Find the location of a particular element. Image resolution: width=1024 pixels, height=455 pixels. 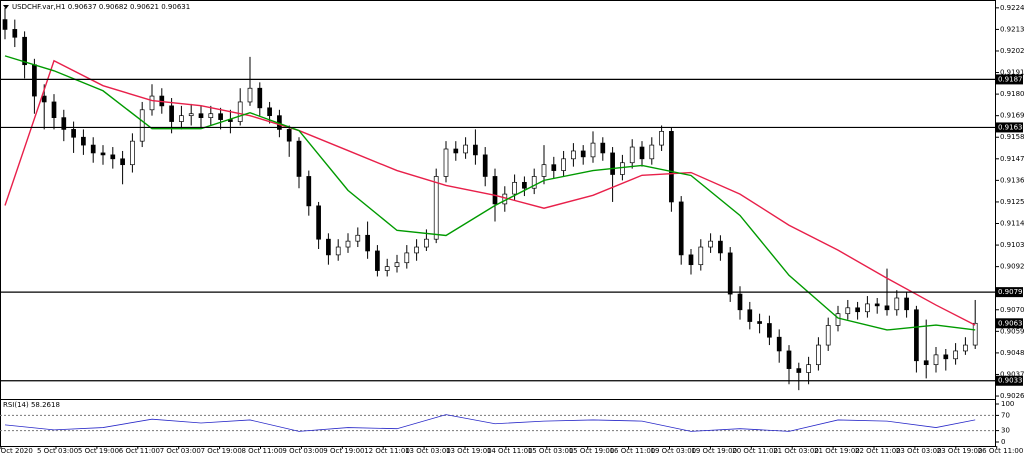

x-tick-label: 12 Oct 11:00 is located at coordinates (387, 451).